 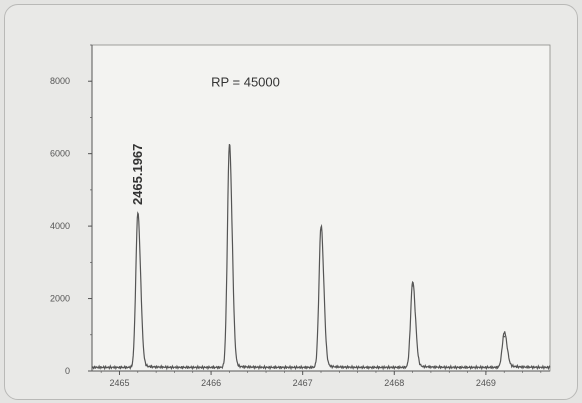 I want to click on x-tick-label: 2466, so click(x=211, y=383).